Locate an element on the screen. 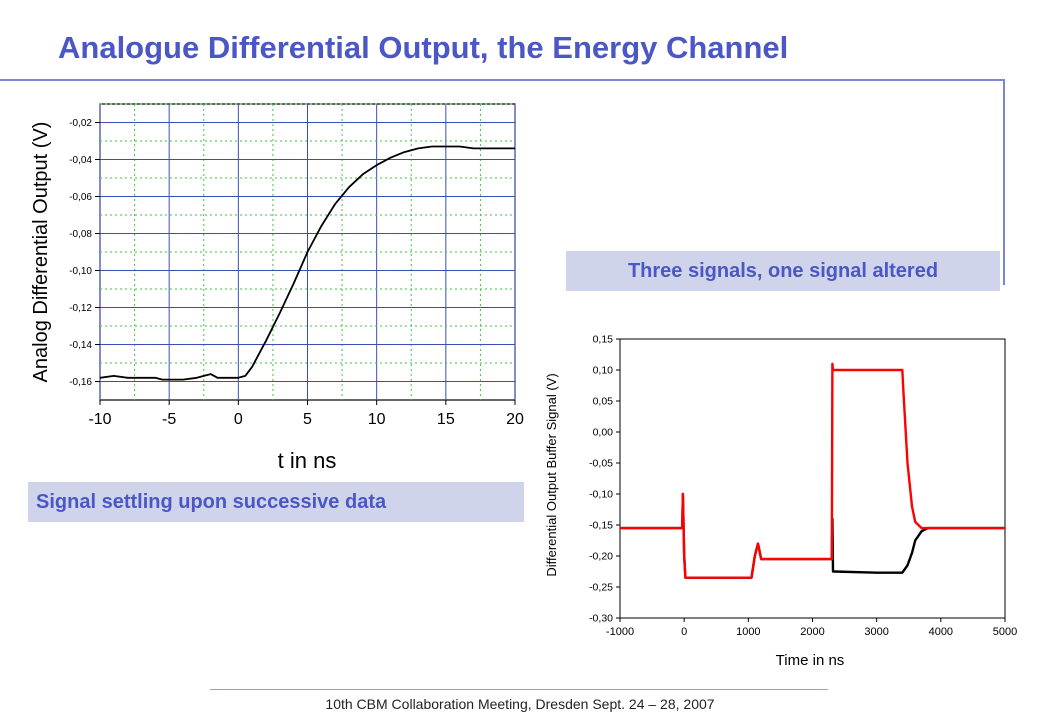 This screenshot has width=1040, height=720. x-tick-label: 5 is located at coordinates (307, 419).